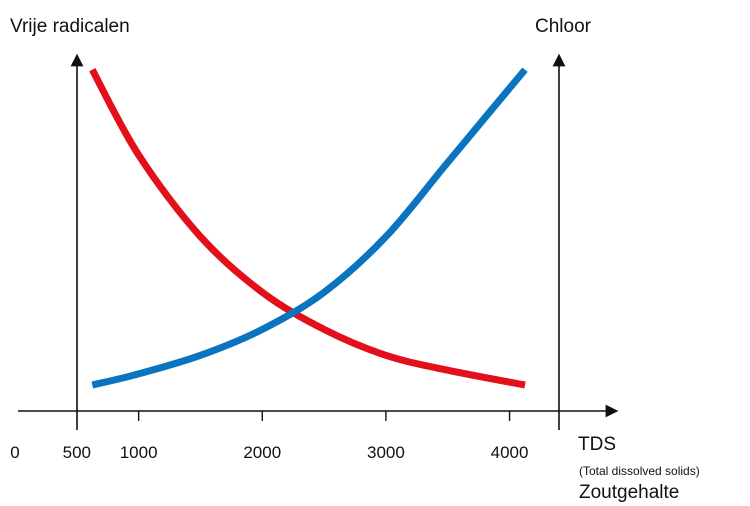 This screenshot has width=750, height=506. I want to click on right-axis-label: Chloor, so click(563, 26).